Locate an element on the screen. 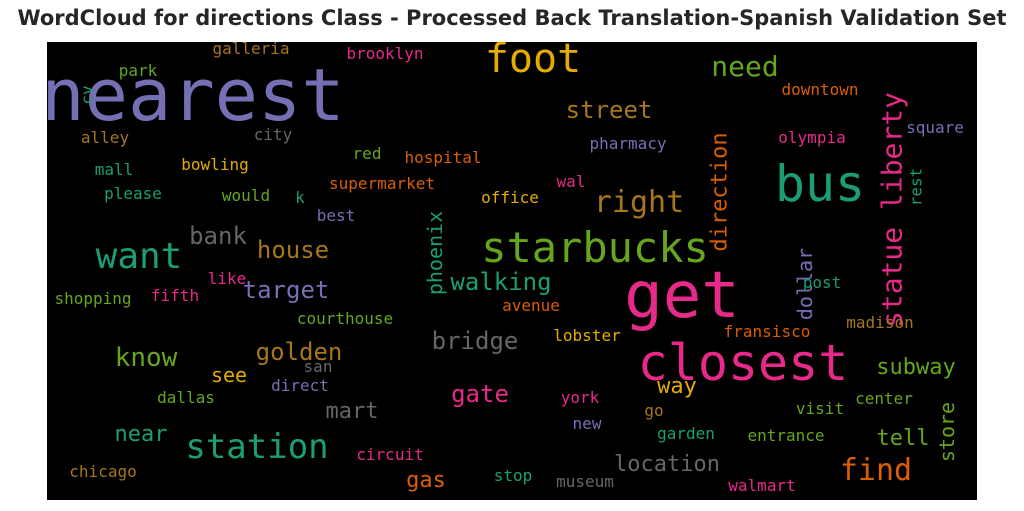  word-rest: rest is located at coordinates (916, 187).